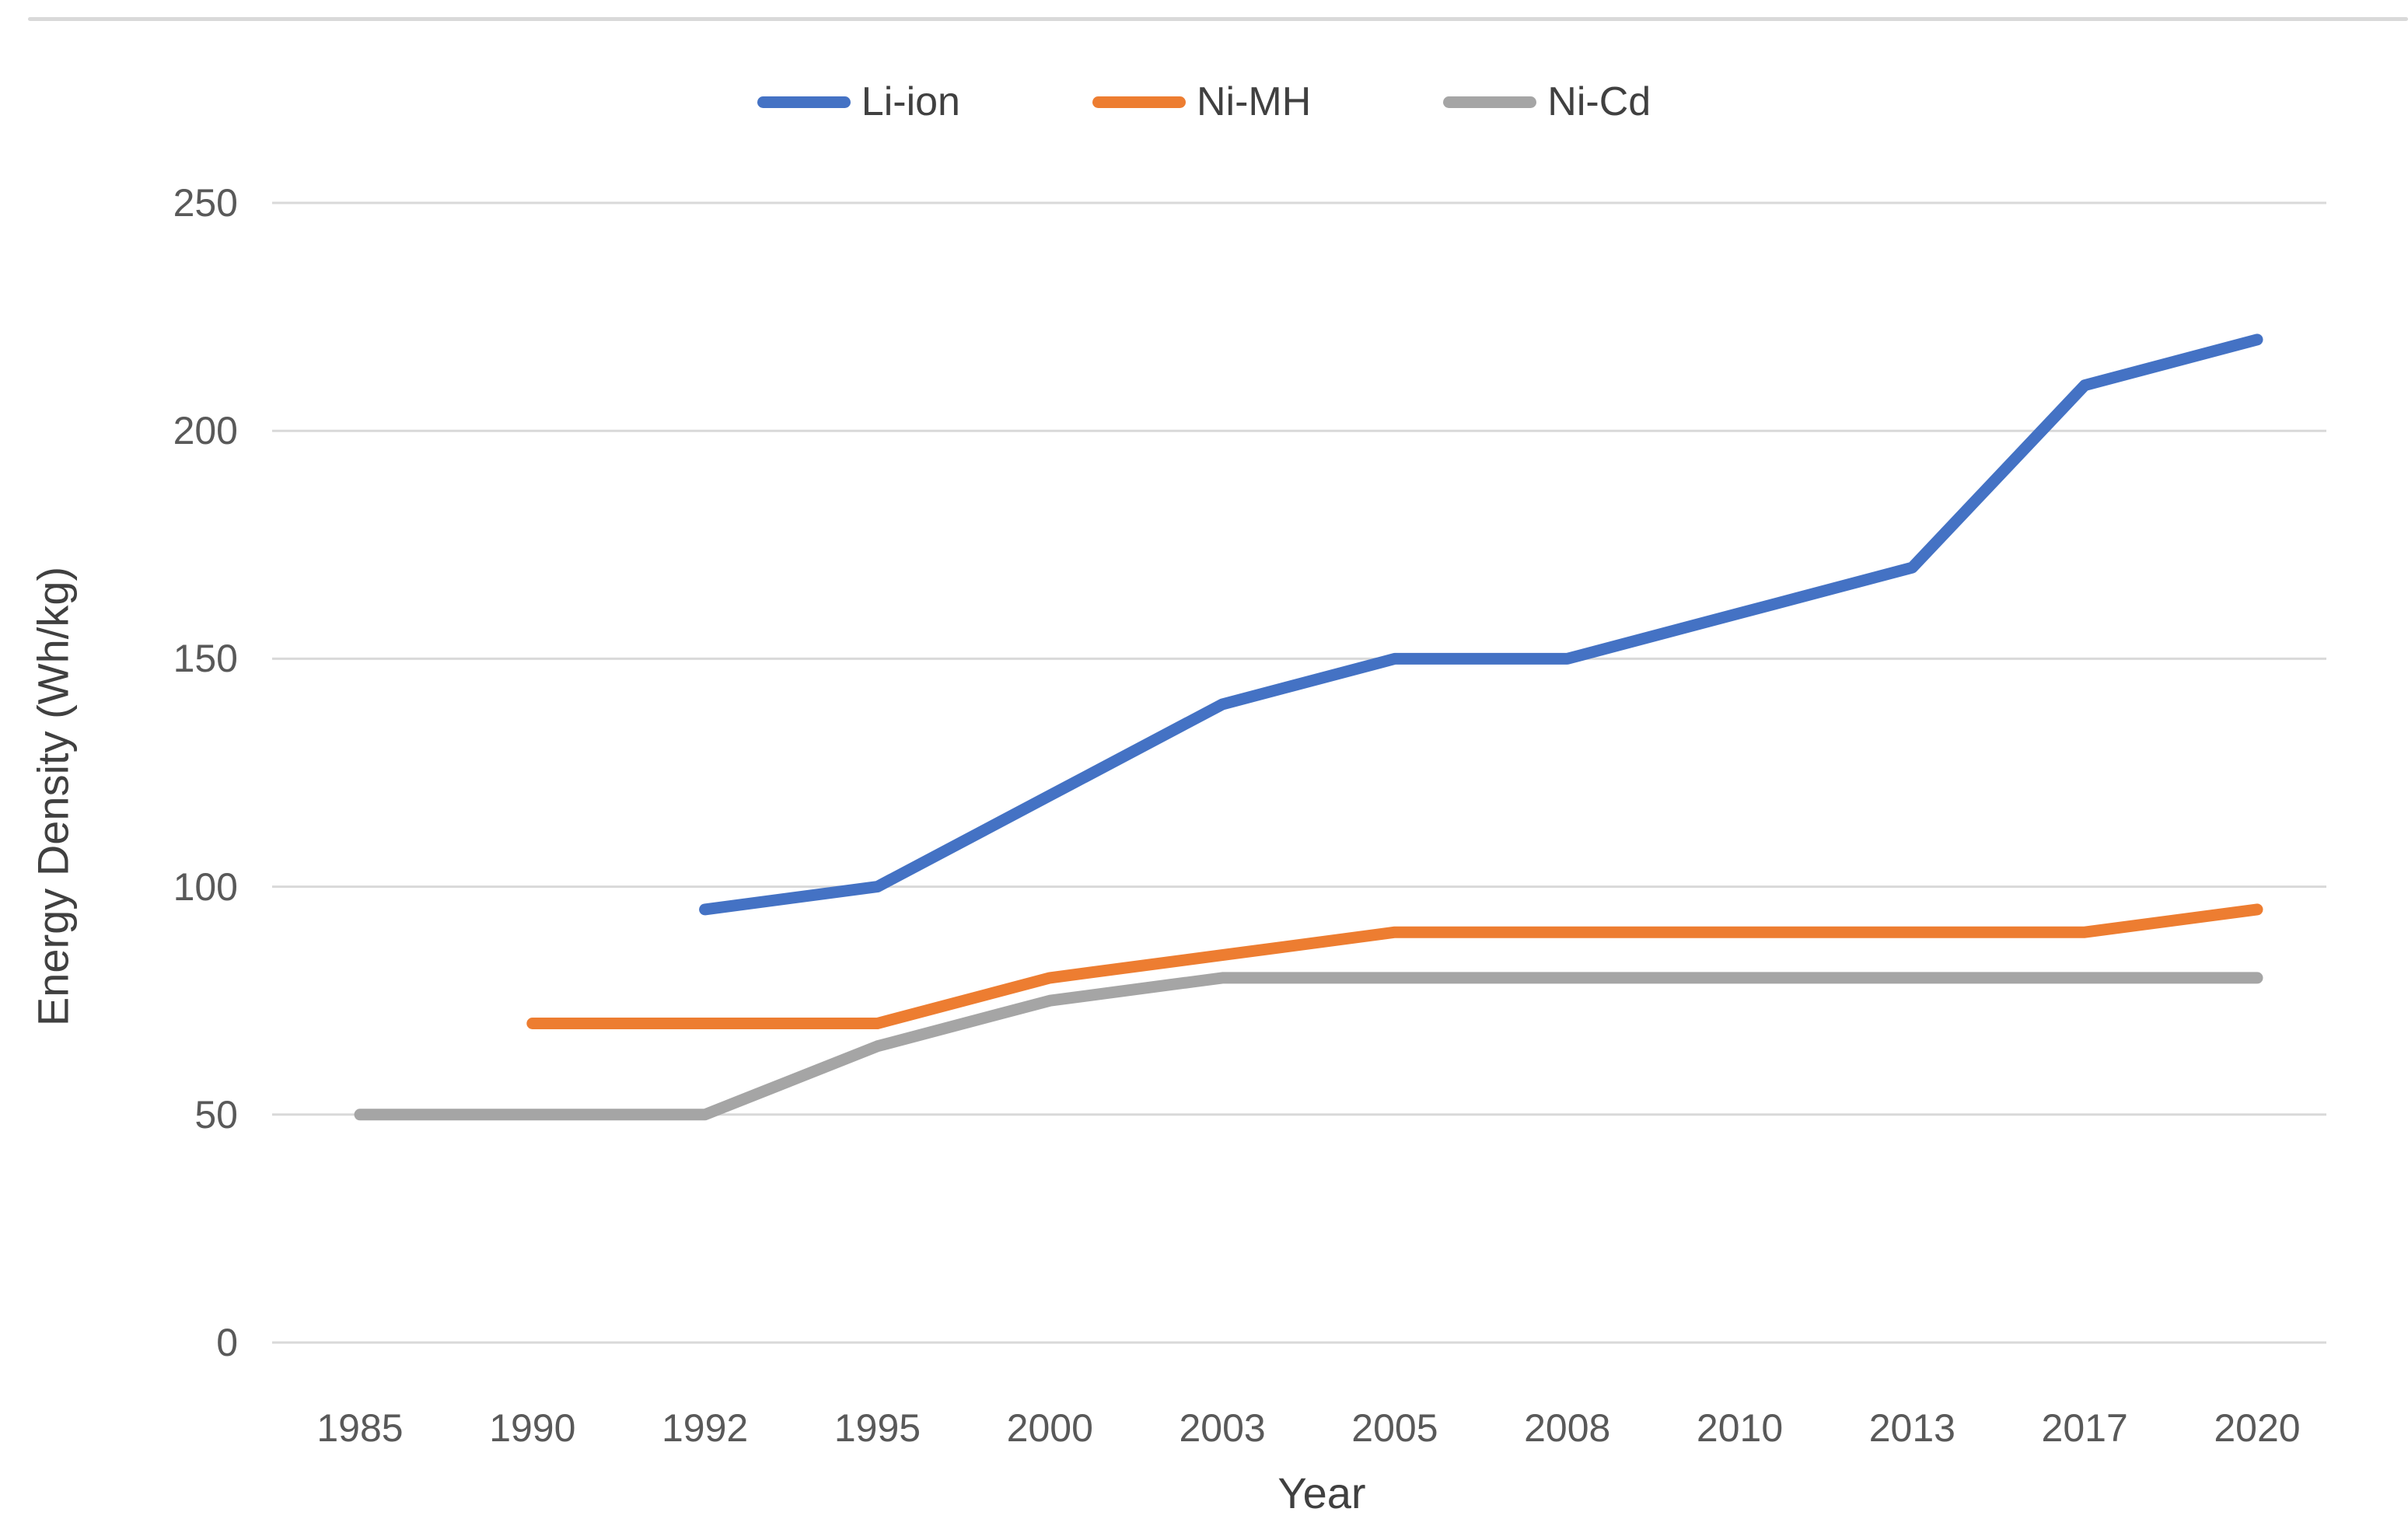 This screenshot has width=2408, height=1519. I want to click on legend-item-ni-mh: Ni-MH, so click(1201, 102).